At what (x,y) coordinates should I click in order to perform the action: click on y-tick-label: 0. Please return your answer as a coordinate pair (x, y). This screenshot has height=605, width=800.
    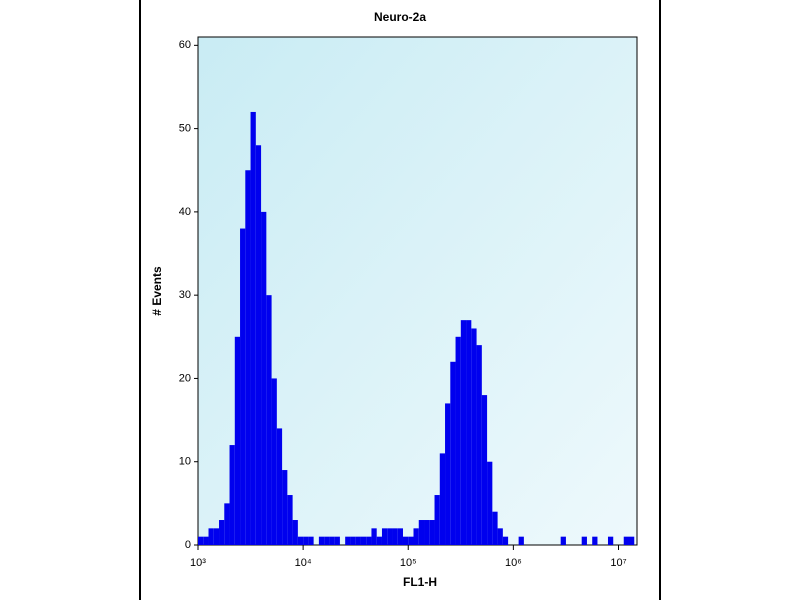
    Looking at the image, I should click on (188, 545).